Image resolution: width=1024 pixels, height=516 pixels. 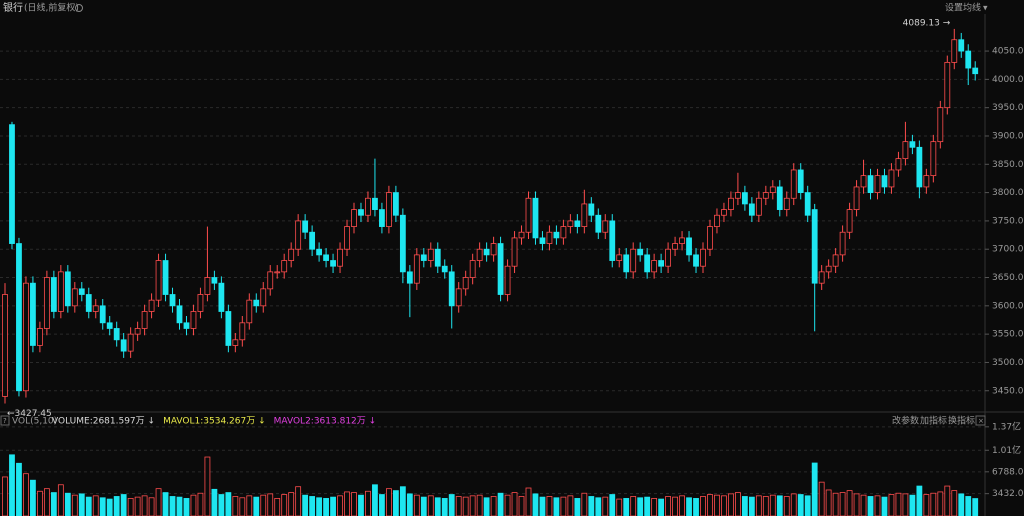 What do you see at coordinates (5, 420) in the screenshot?
I see `help-icon` at bounding box center [5, 420].